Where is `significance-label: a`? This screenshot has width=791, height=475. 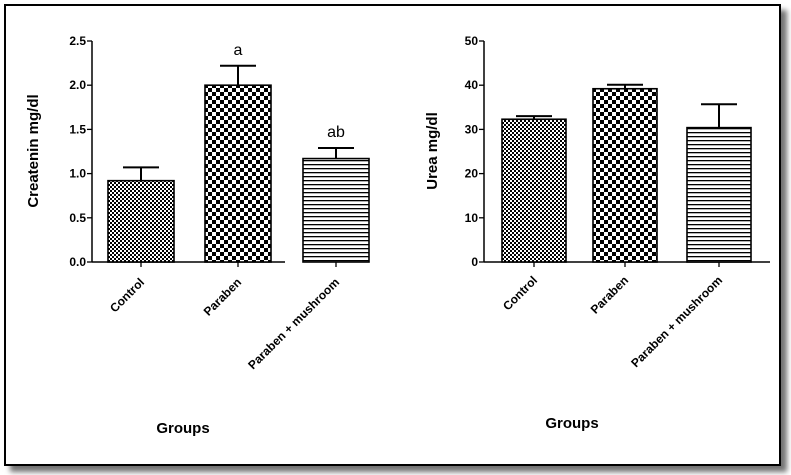
significance-label: a is located at coordinates (238, 50).